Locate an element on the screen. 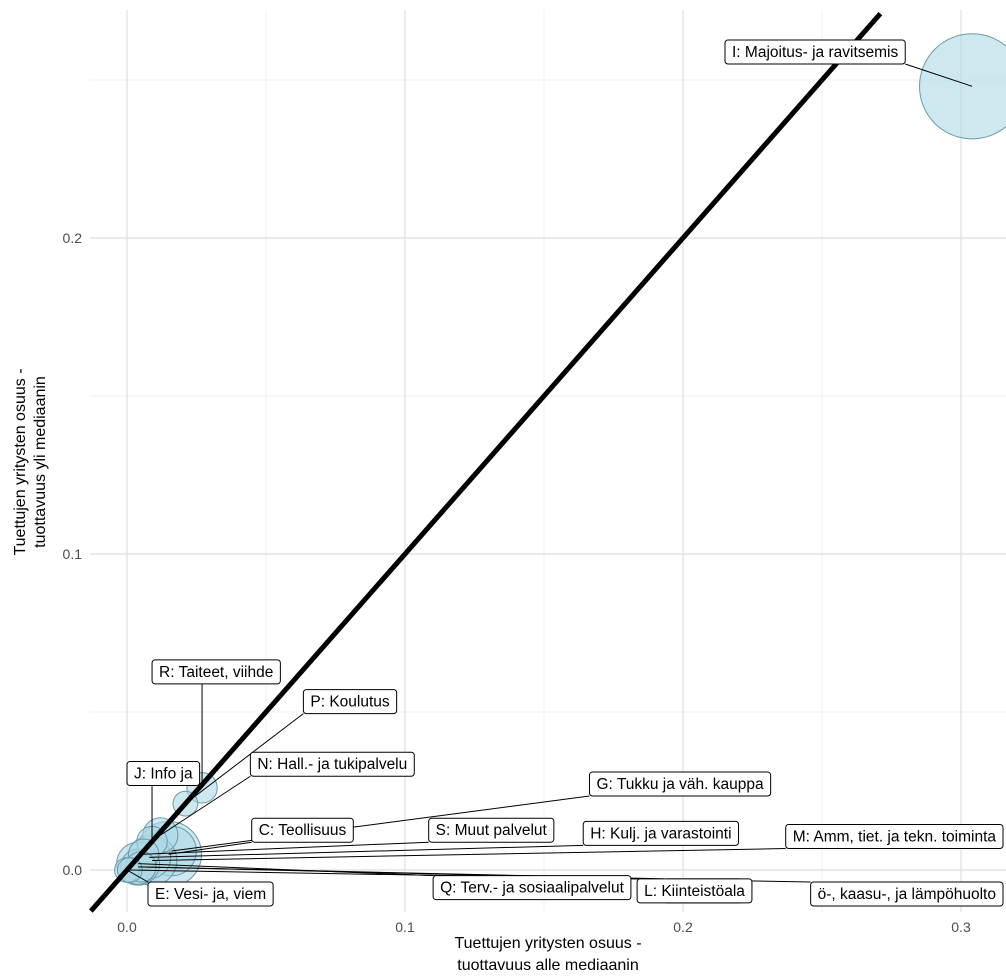  y-axis-title-line-2: tuottavuus yli mediaanin is located at coordinates (40, 462).